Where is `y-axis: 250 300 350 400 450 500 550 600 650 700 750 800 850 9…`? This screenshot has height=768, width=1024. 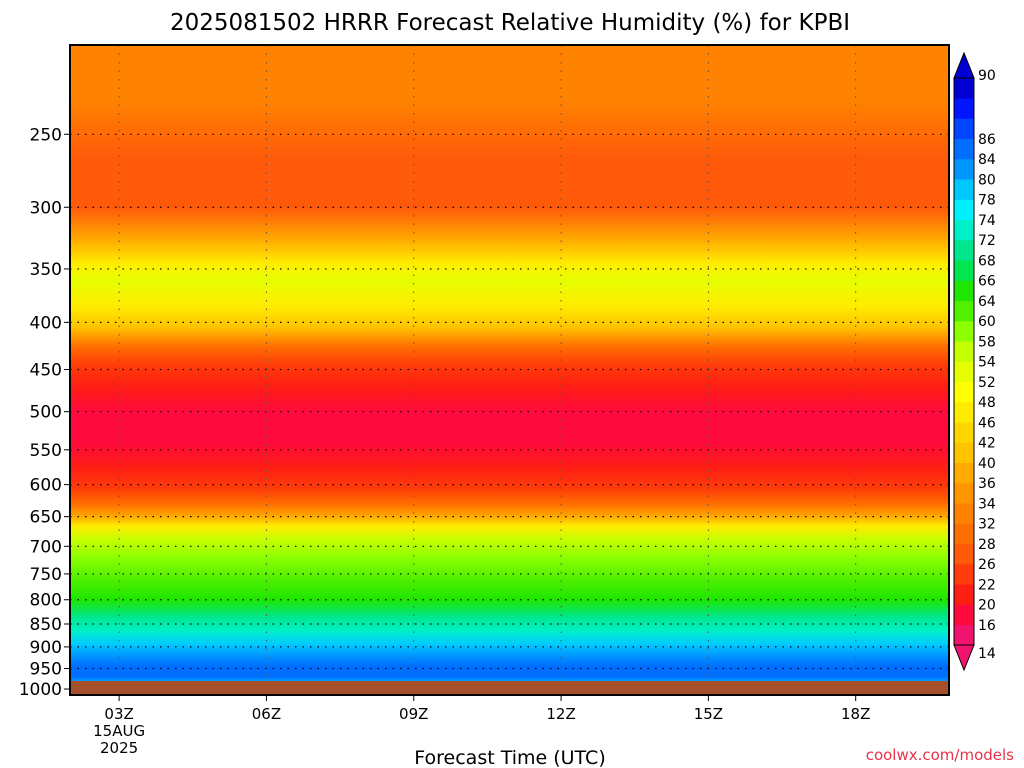
y-axis: 250 300 350 400 450 500 550 600 650 700 750 800 850 9… is located at coordinates (44, 412).